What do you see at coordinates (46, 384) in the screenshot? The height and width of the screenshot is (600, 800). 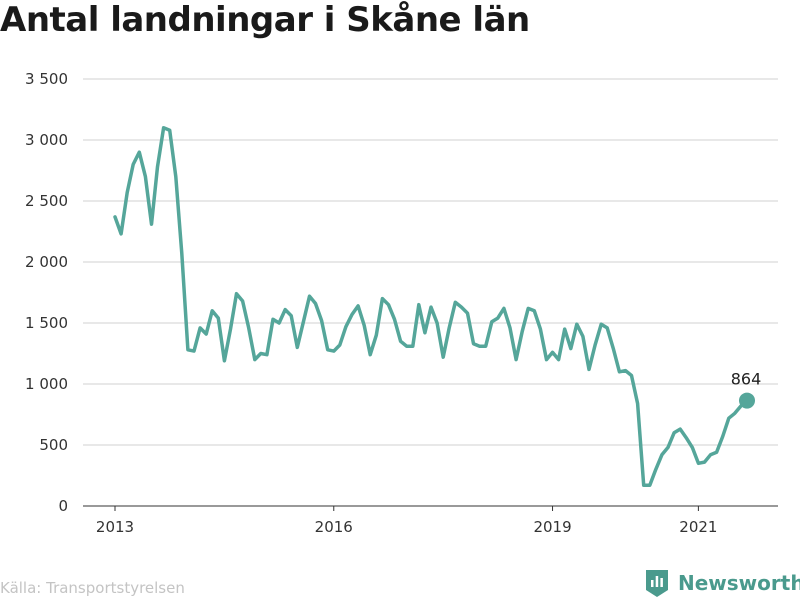 I see `y-tick-label: 1 000` at bounding box center [46, 384].